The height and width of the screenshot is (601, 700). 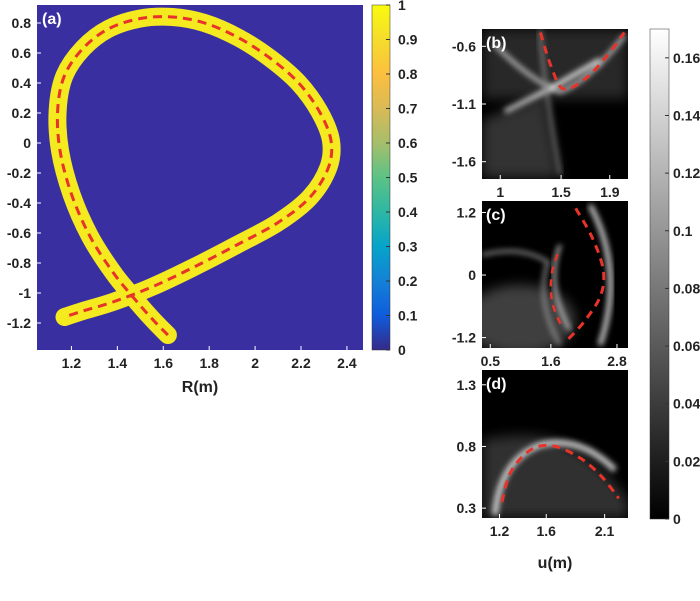 I want to click on panel-b-vertical-ridge, so click(x=550, y=102).